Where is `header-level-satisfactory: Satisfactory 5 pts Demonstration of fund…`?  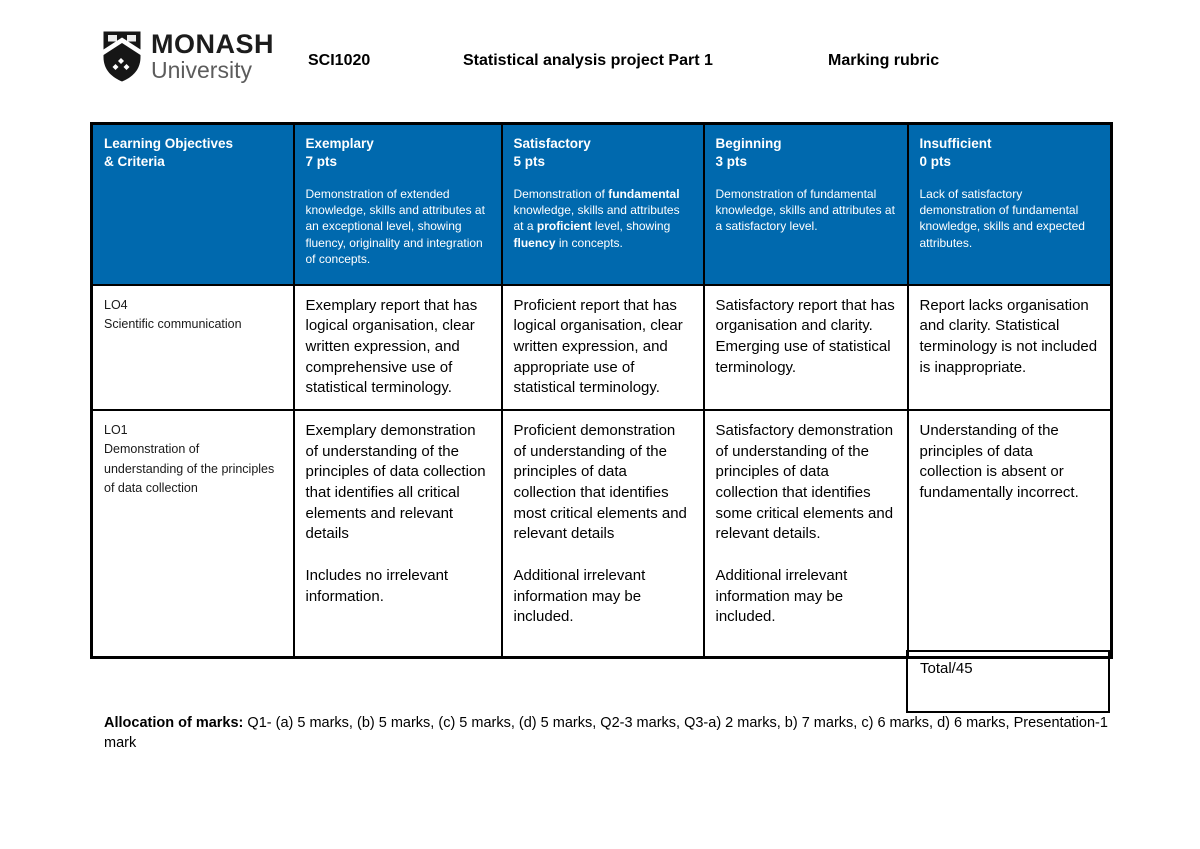 header-level-satisfactory: Satisfactory 5 pts Demonstration of fund… is located at coordinates (602, 204).